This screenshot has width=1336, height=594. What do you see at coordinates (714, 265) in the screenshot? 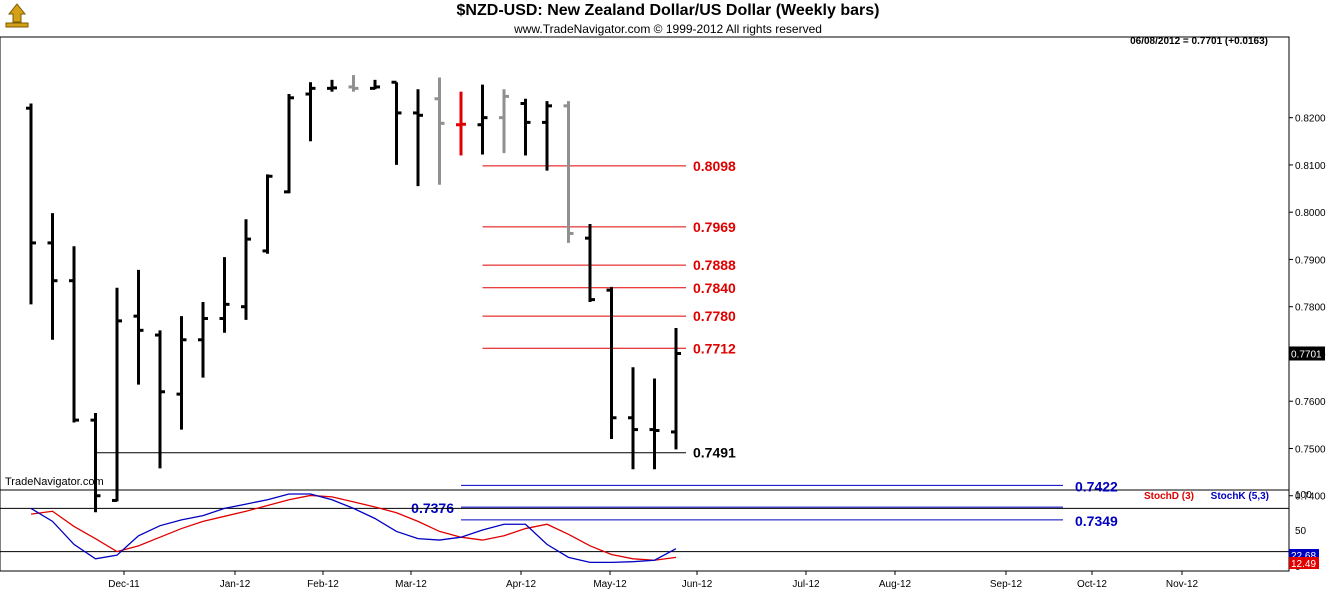
I see `level-label: 0.7888` at bounding box center [714, 265].